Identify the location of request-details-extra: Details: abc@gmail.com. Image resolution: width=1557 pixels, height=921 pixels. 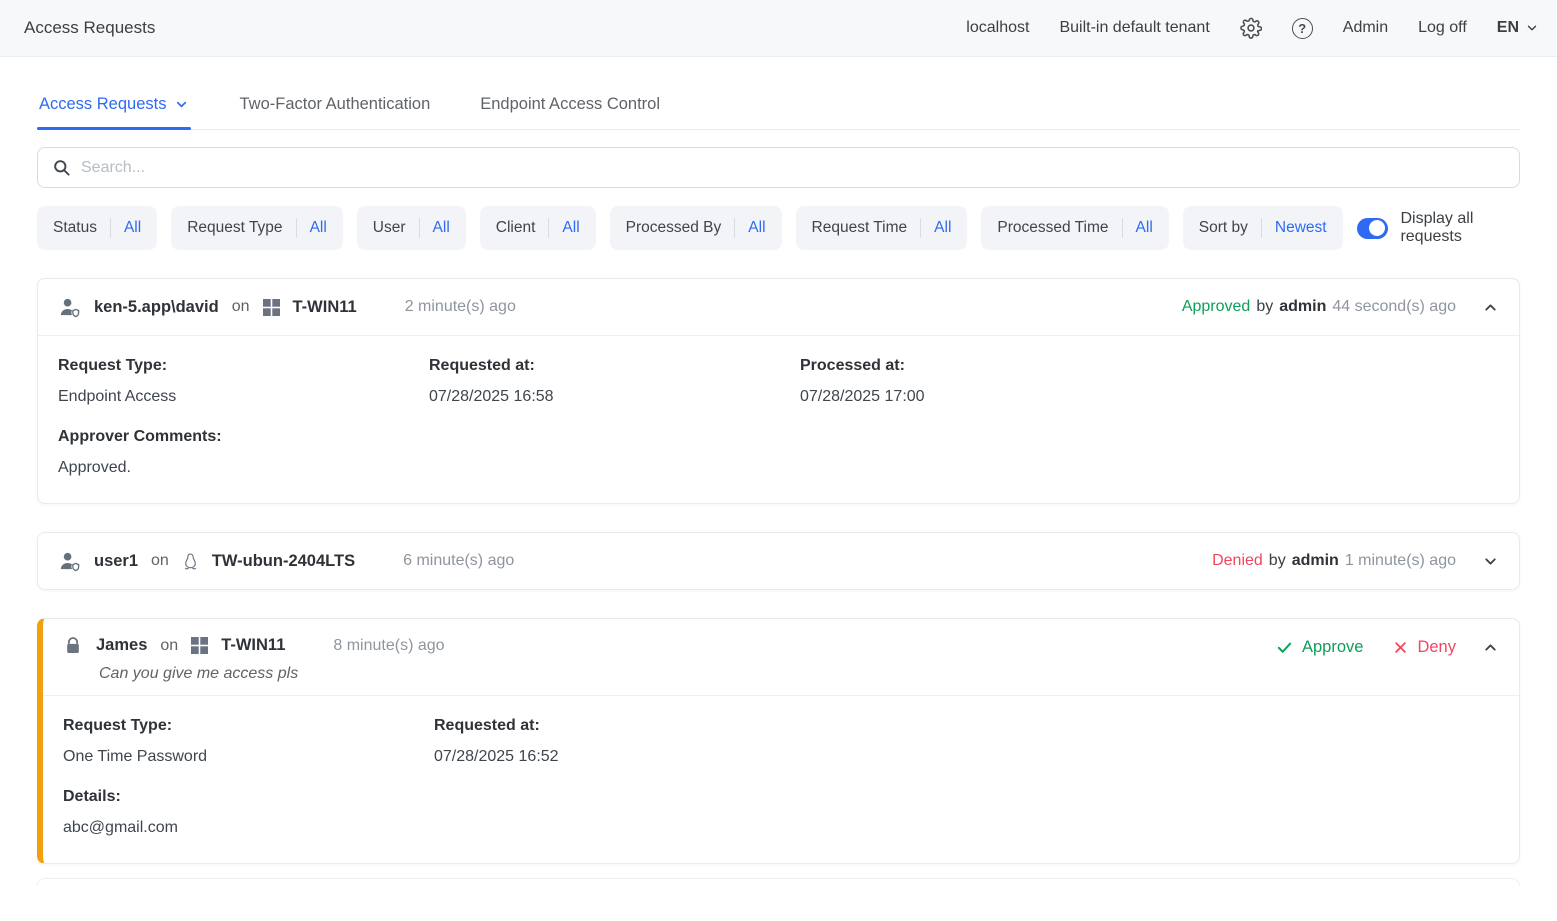
(120, 812).